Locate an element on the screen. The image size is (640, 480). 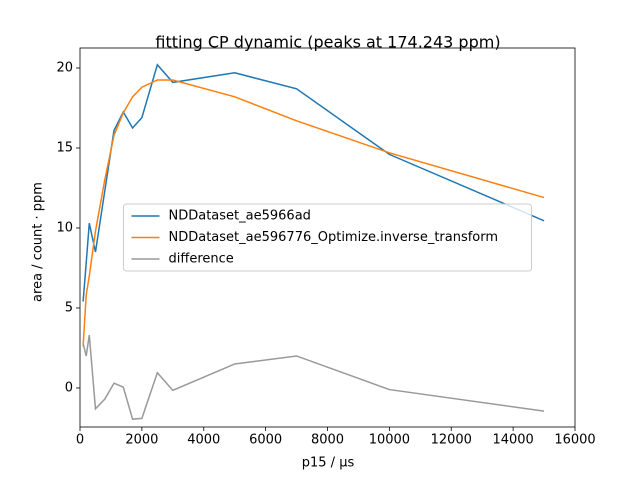
x-tick-label: 4000 is located at coordinates (203, 440).